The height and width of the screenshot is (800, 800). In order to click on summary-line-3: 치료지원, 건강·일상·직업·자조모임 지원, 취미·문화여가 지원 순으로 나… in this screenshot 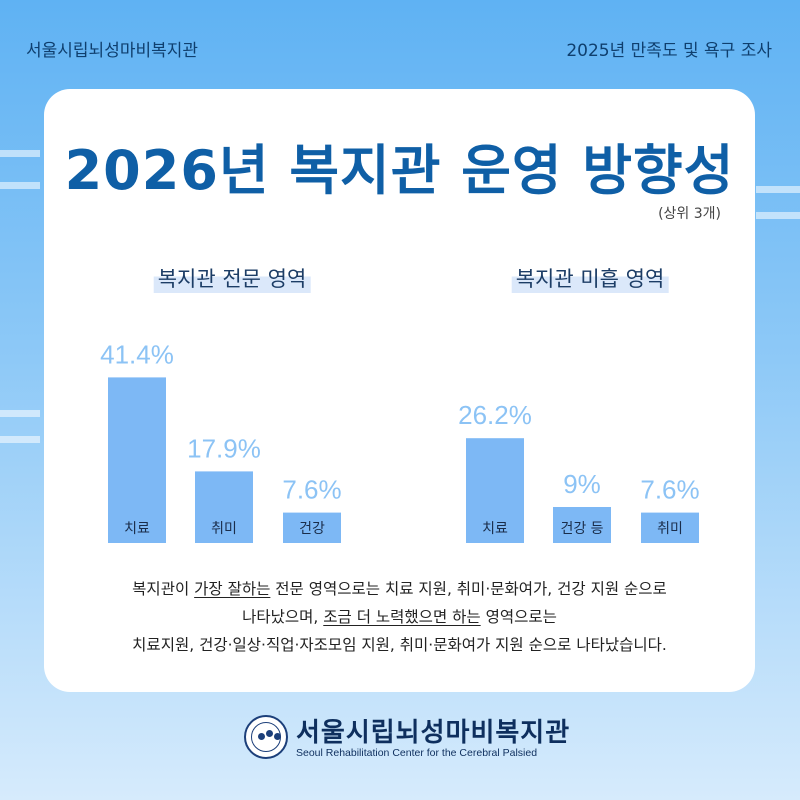, I will do `click(399, 645)`.